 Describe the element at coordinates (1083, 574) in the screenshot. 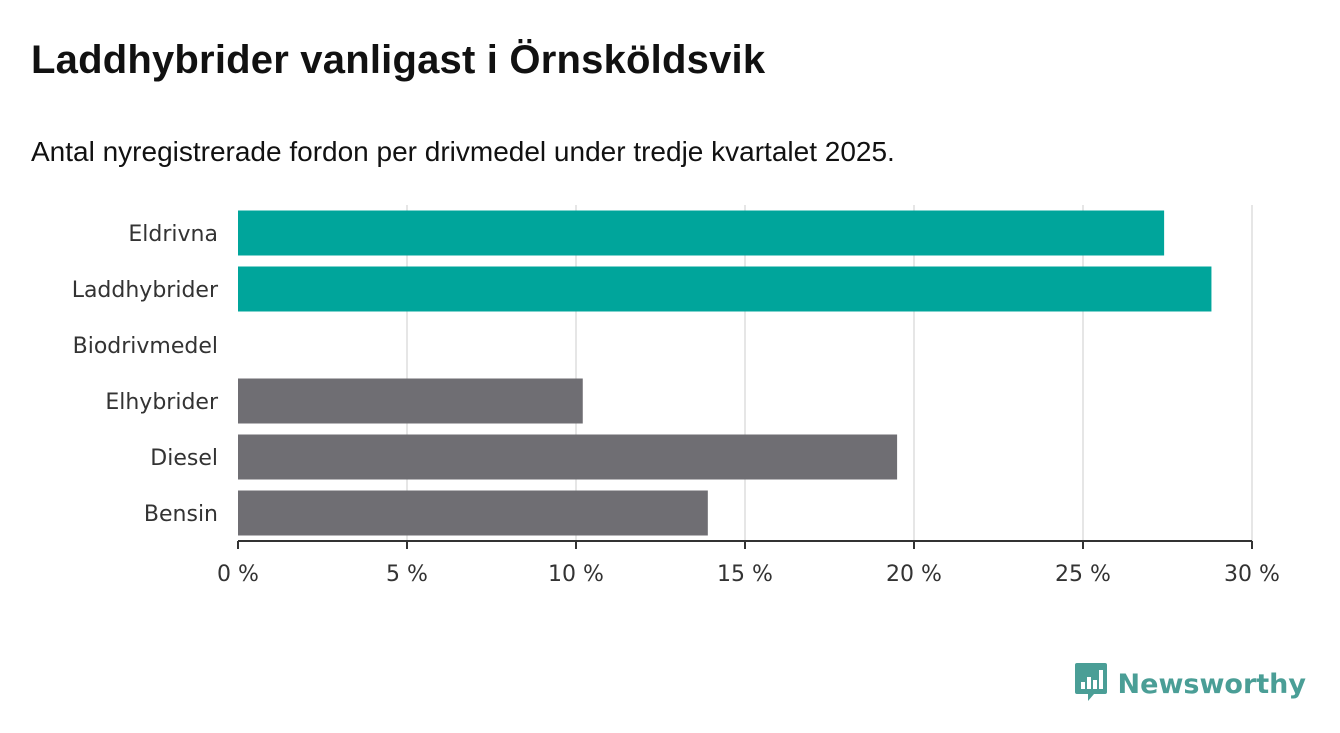

I see `x-tick-label: 25 %` at that location.